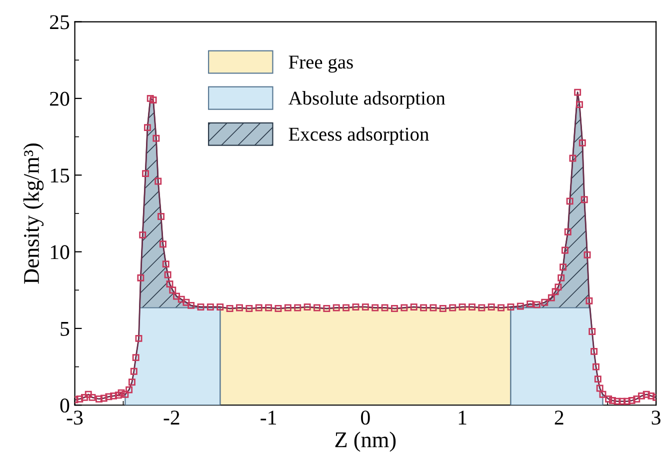  What do you see at coordinates (172, 417) in the screenshot?
I see `x-tick-label: -2` at bounding box center [172, 417].